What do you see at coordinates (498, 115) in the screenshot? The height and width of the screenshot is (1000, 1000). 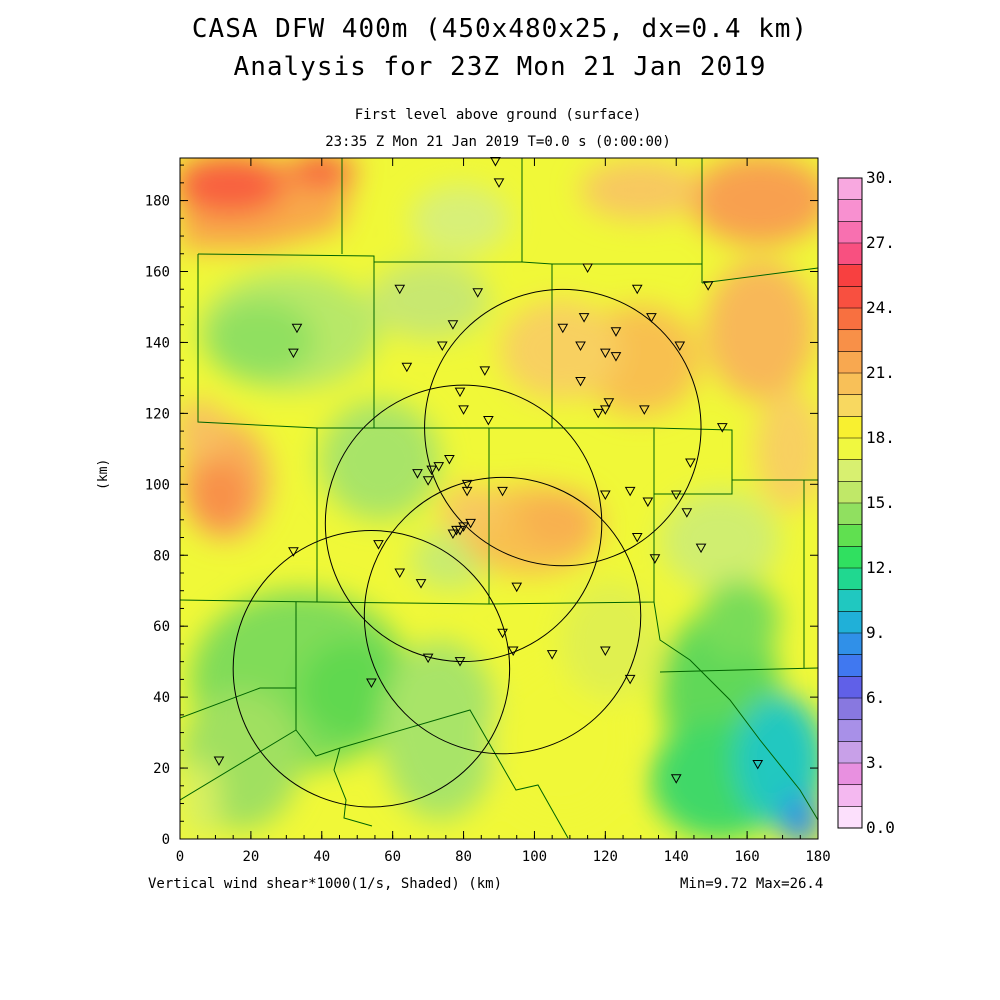 I see `level-label: First level above ground (surface)` at bounding box center [498, 115].